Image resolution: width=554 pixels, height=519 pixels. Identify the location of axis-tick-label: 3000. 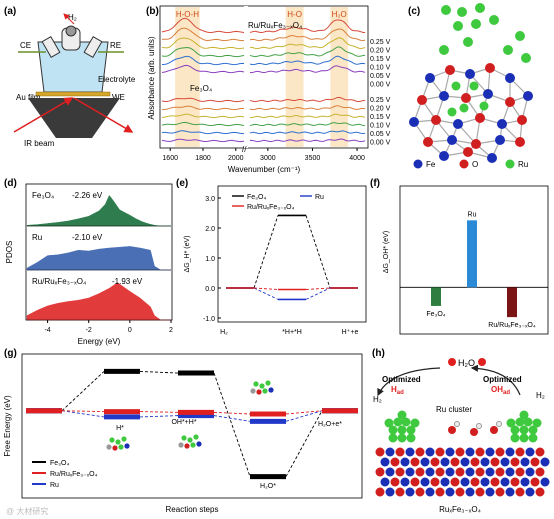
(268, 158).